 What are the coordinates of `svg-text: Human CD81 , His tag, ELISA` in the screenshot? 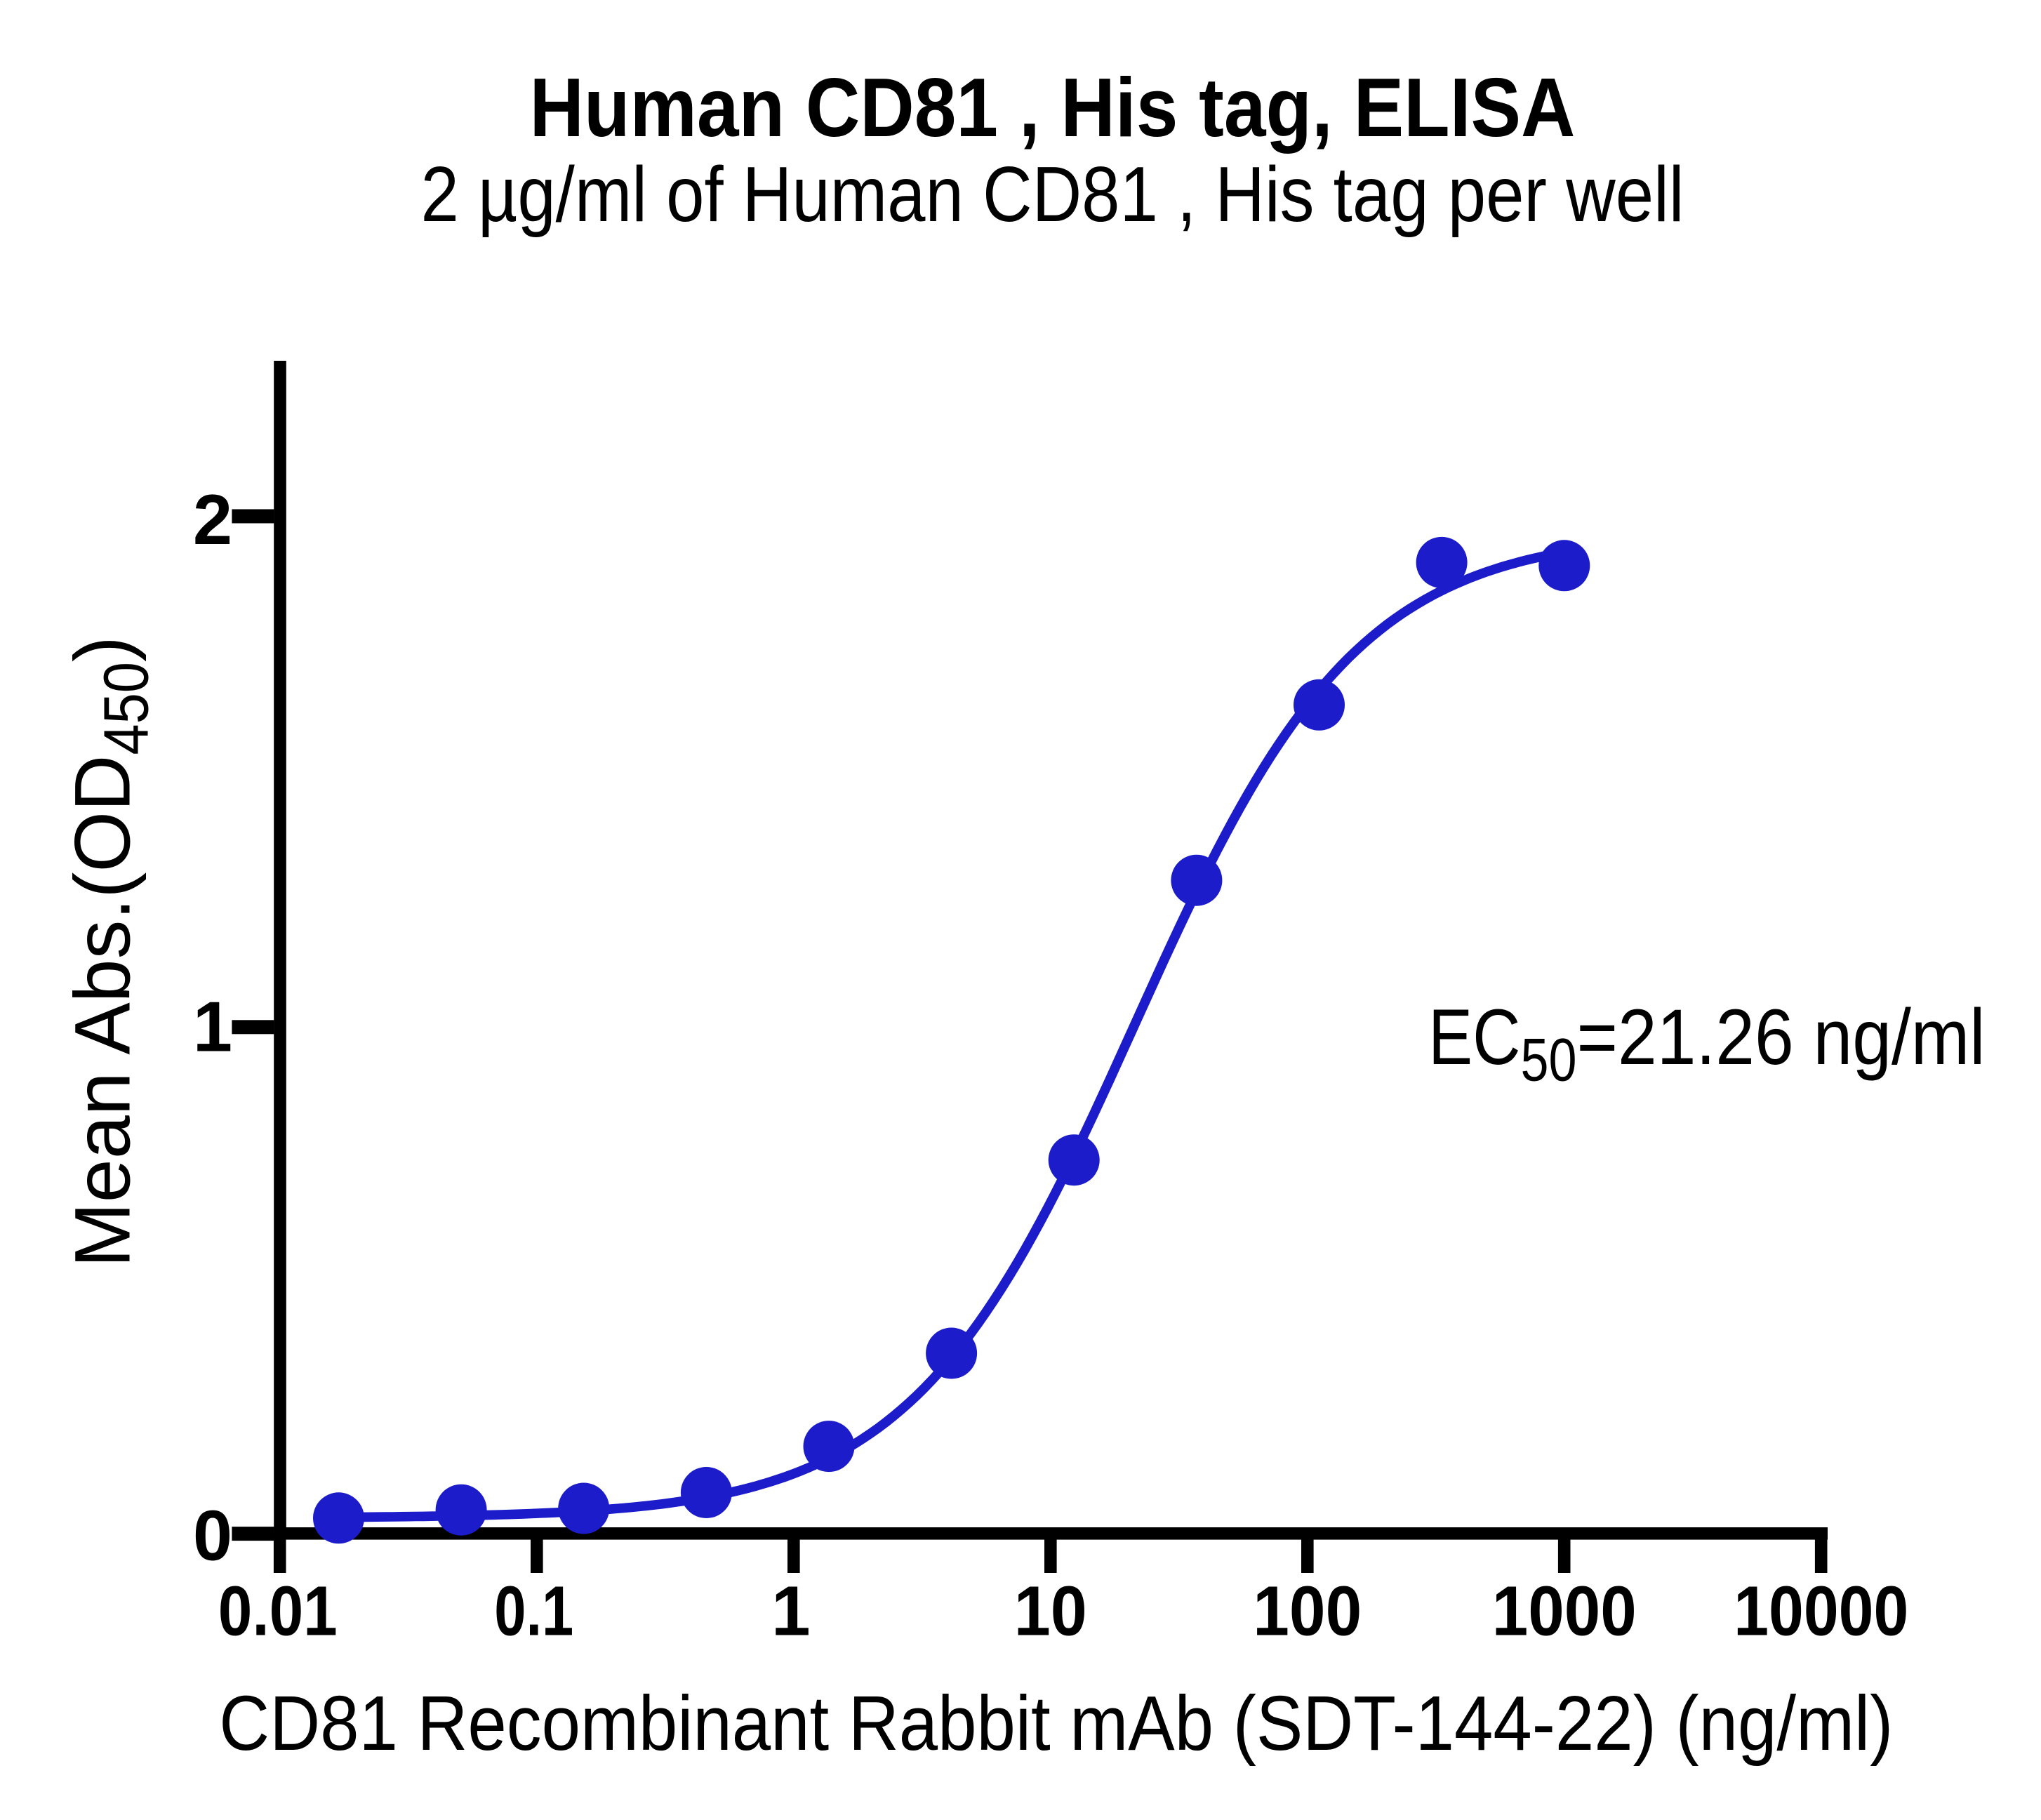 It's located at (1053, 107).